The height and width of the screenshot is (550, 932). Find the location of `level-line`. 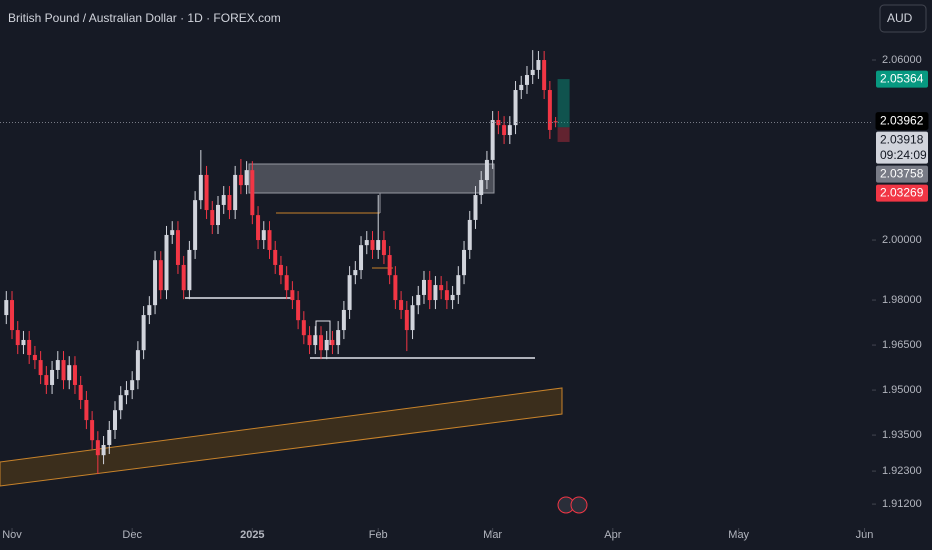

level-line is located at coordinates (323, 332).